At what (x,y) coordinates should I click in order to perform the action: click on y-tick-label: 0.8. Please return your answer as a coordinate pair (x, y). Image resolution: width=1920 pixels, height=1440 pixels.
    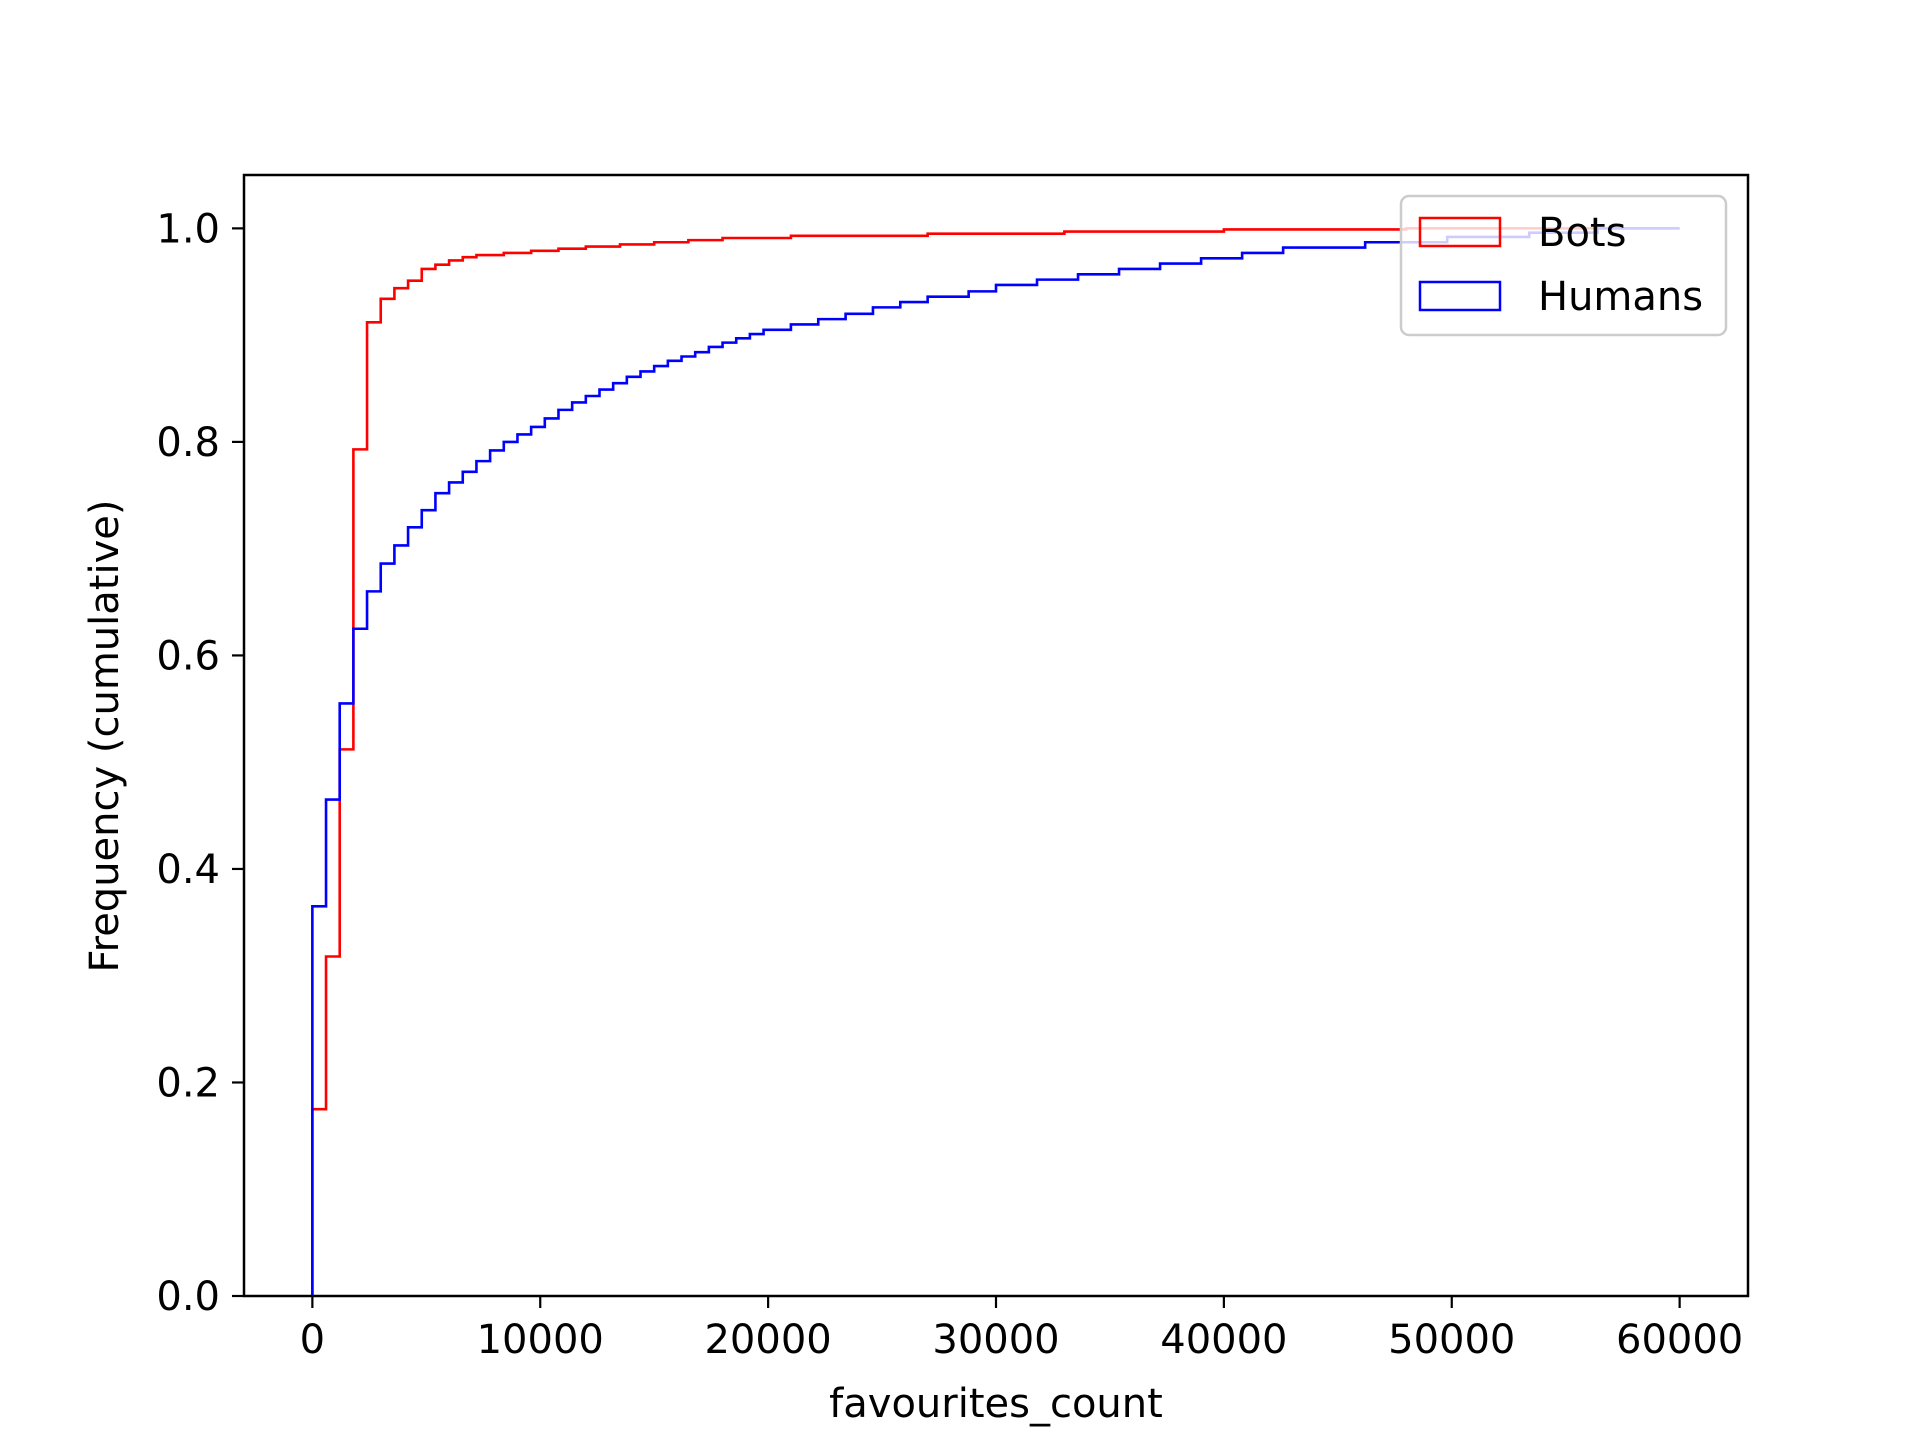
    Looking at the image, I should click on (188, 443).